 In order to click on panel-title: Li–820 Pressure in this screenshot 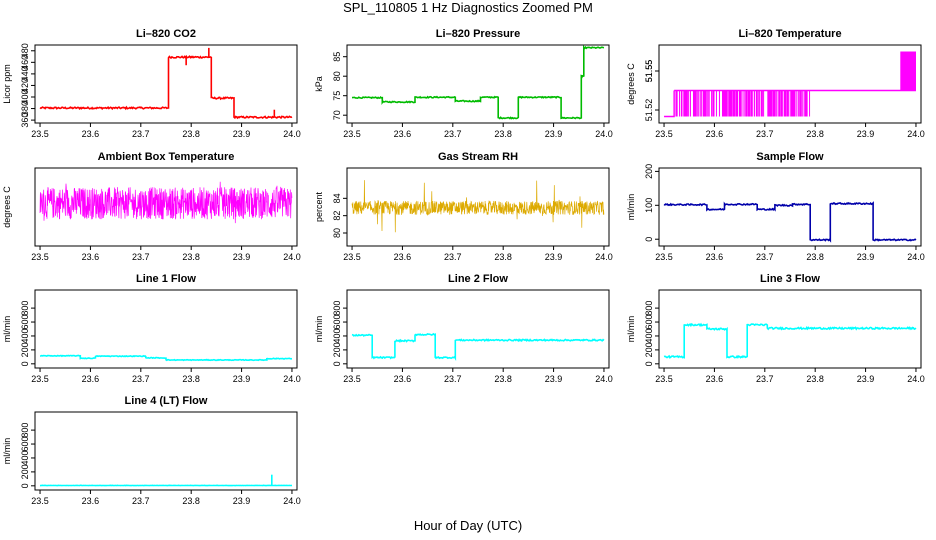, I will do `click(478, 34)`.